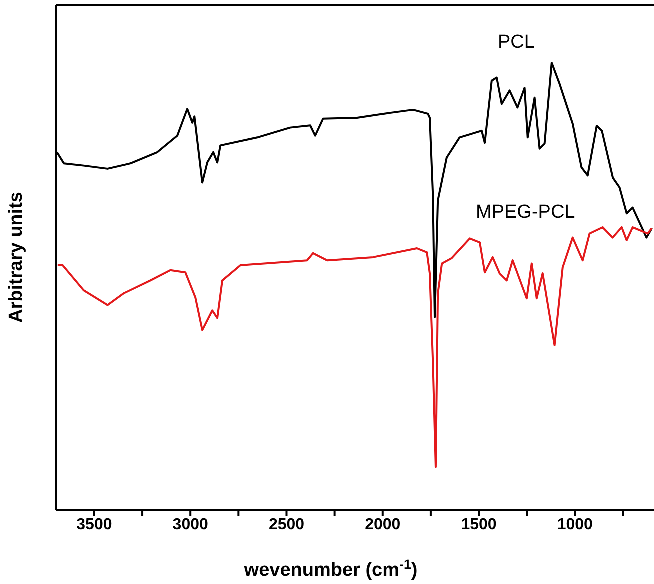 The image size is (654, 584). What do you see at coordinates (516, 43) in the screenshot?
I see `series-label: PCL` at bounding box center [516, 43].